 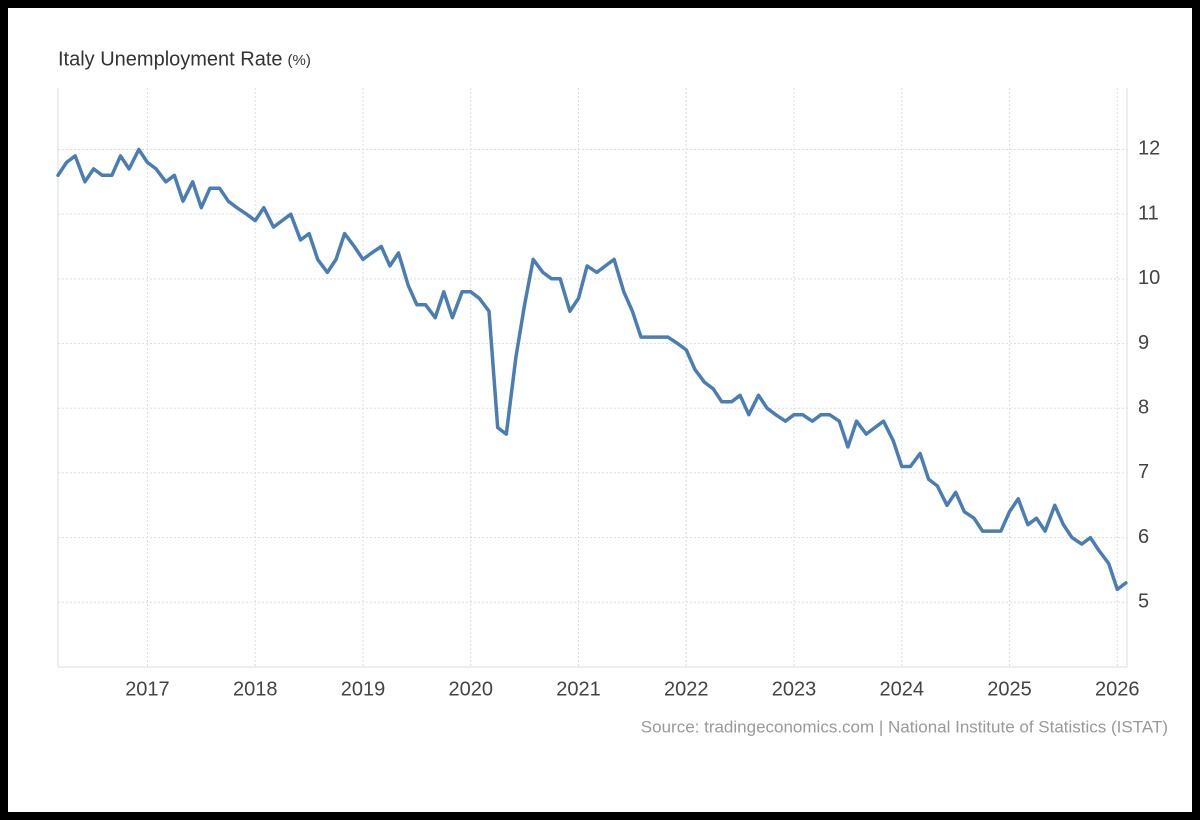 I want to click on x-tick-label: 2019, so click(x=363, y=689).